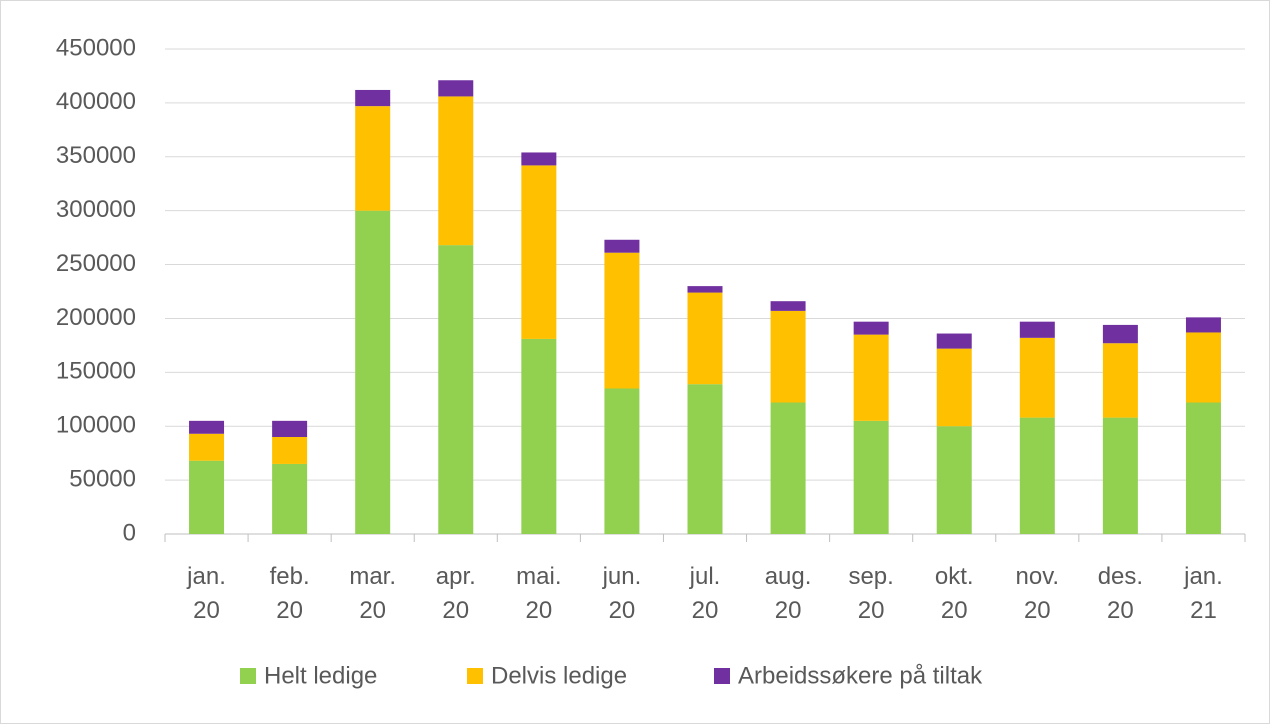 The width and height of the screenshot is (1270, 724). Describe the element at coordinates (96, 371) in the screenshot. I see `y-tick-label: 150000` at that location.